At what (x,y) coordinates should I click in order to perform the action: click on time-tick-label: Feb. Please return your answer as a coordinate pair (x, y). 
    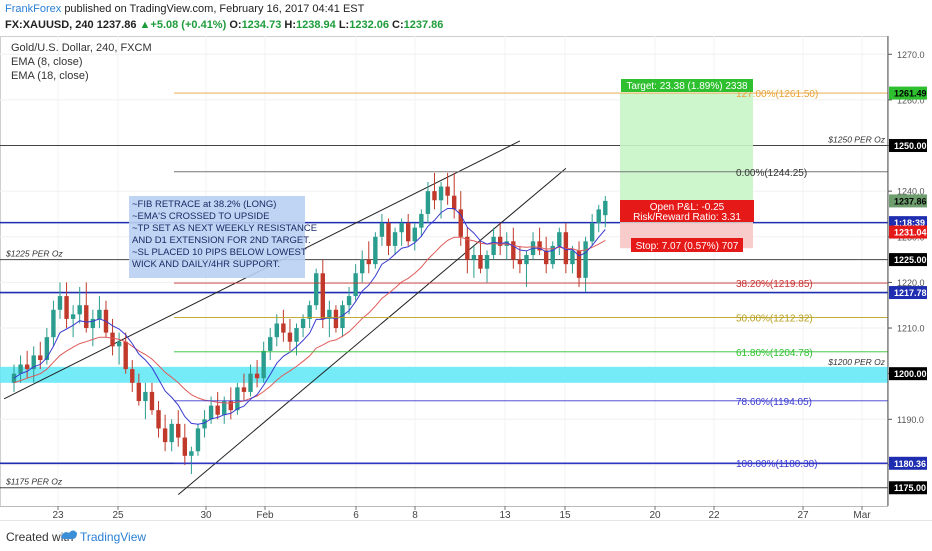
    Looking at the image, I should click on (265, 515).